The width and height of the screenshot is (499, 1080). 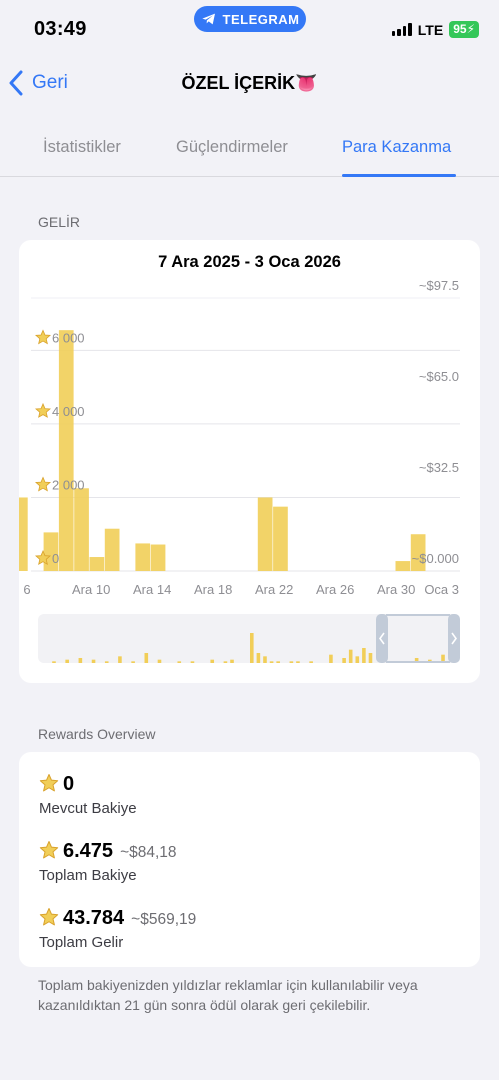 I want to click on battery-icon: 95⚡, so click(x=464, y=29).